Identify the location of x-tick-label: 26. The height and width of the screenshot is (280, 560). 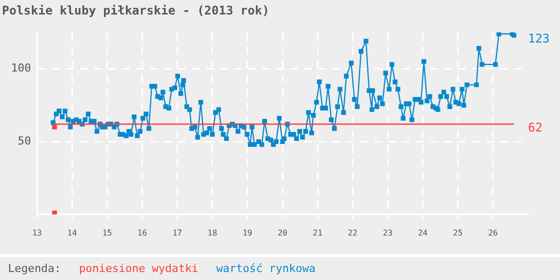
(493, 233).